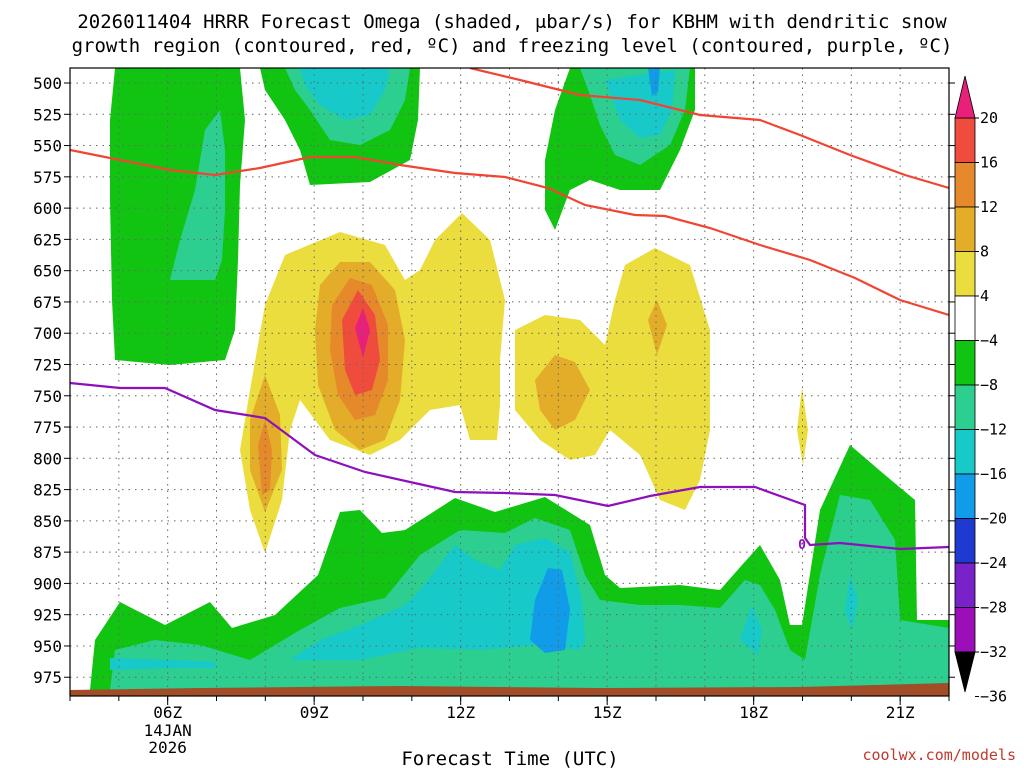 The height and width of the screenshot is (768, 1024). What do you see at coordinates (460, 712) in the screenshot?
I see `x-tick-label: 12Z` at bounding box center [460, 712].